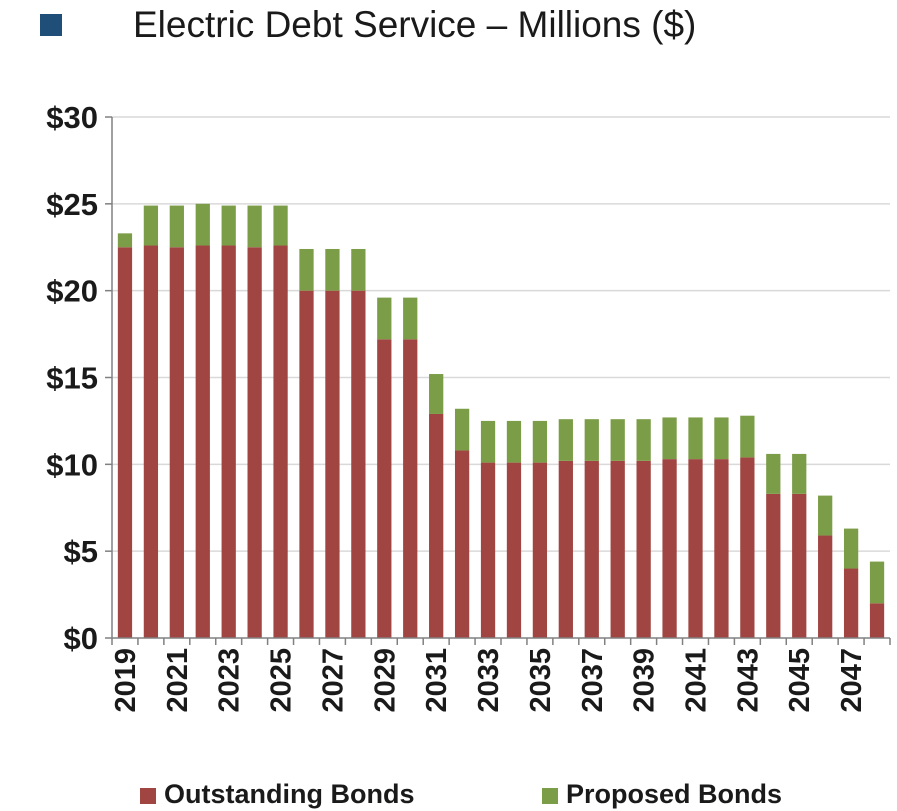 The image size is (897, 811). I want to click on legend-label-proposed: Proposed Bonds, so click(674, 794).